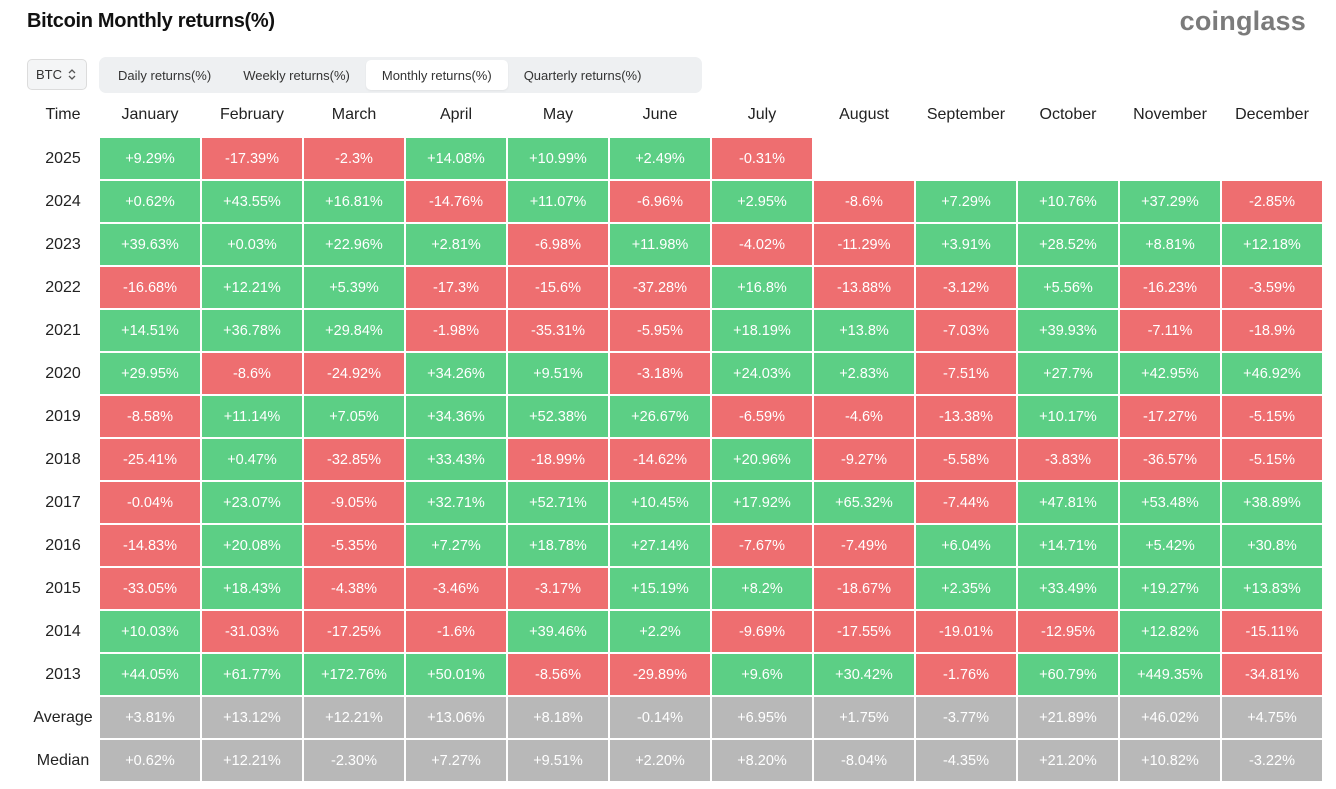 Image resolution: width=1336 pixels, height=789 pixels. I want to click on return-cell: -6.98%, so click(558, 244).